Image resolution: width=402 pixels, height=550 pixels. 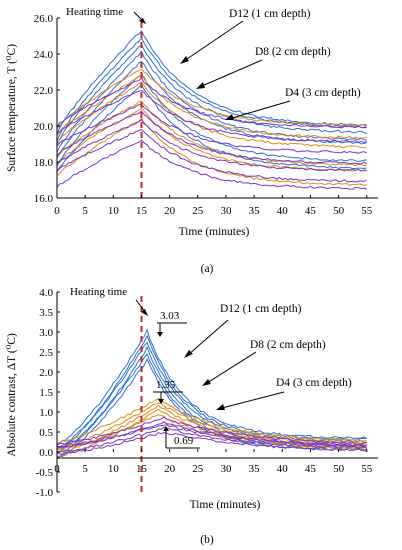 I want to click on panel-label-a: (a), so click(x=207, y=269).